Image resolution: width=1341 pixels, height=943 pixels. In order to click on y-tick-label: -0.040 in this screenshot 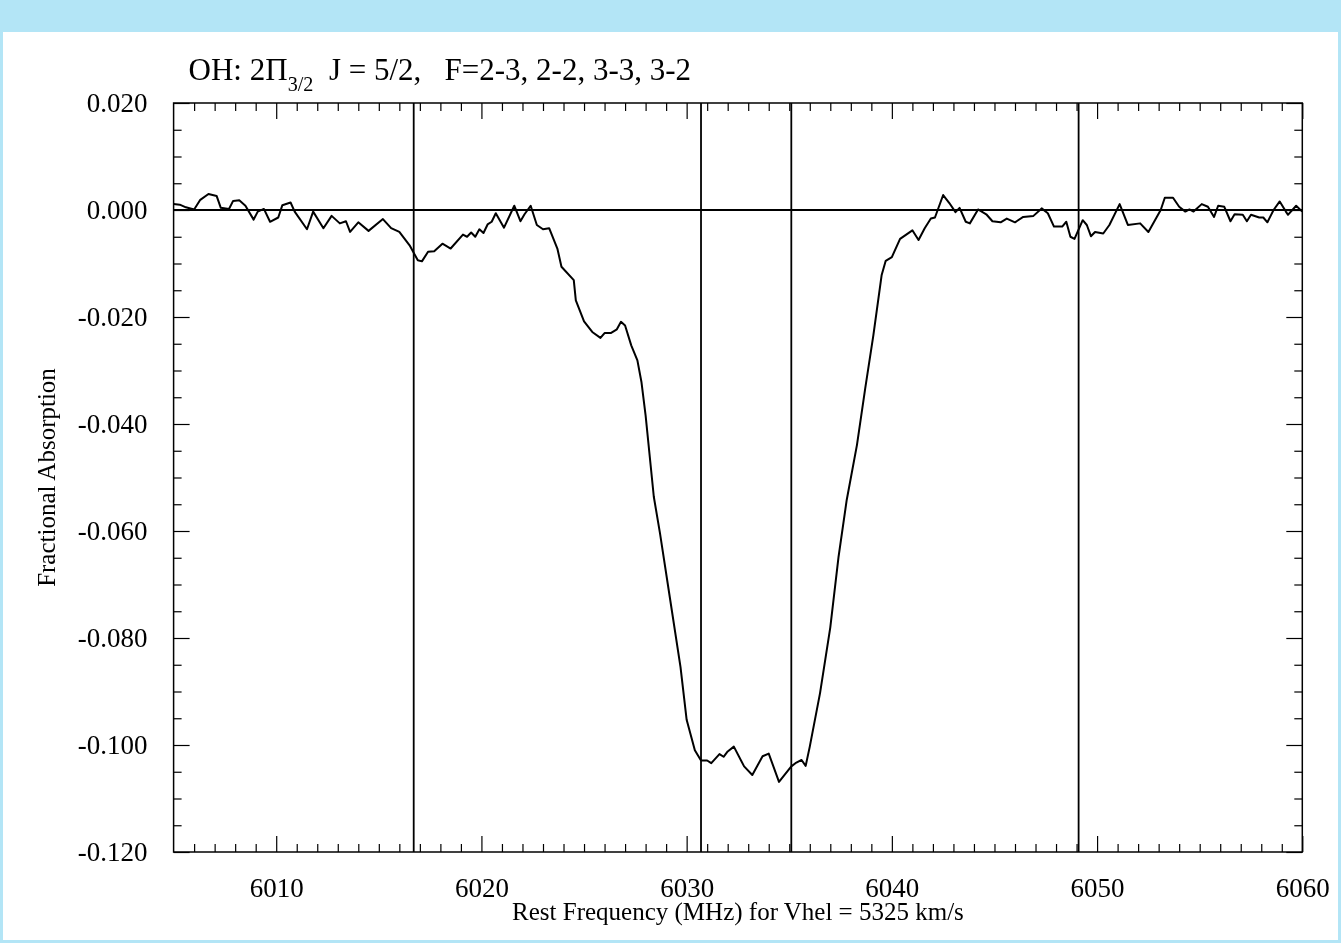, I will do `click(112, 424)`.